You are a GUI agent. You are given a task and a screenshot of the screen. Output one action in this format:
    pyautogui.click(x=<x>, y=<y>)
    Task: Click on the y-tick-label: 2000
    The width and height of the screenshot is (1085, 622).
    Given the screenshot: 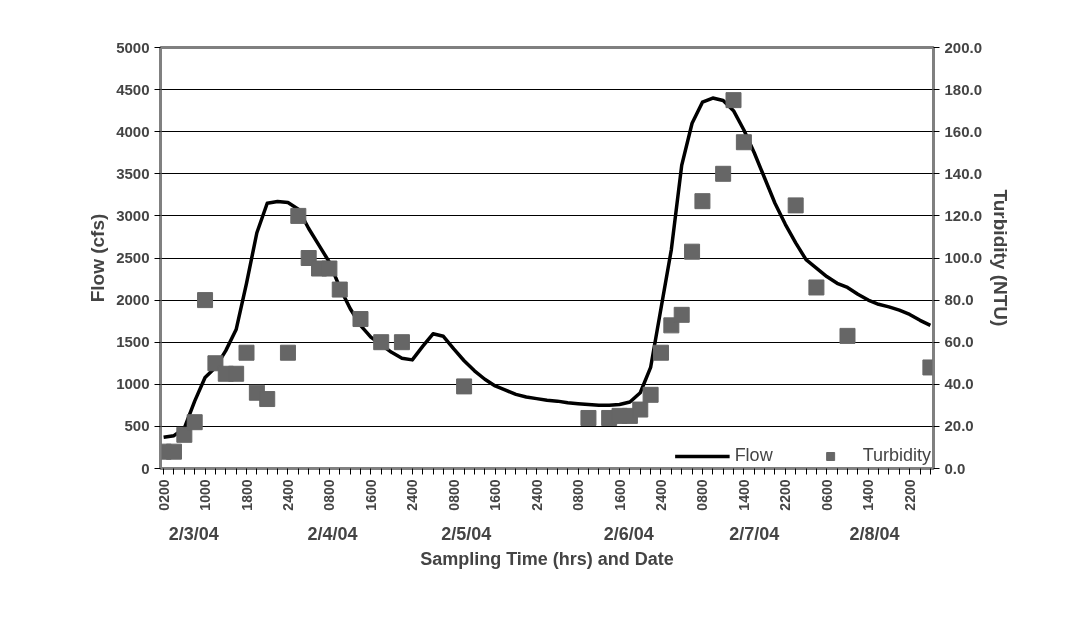 What is the action you would take?
    pyautogui.click(x=133, y=300)
    